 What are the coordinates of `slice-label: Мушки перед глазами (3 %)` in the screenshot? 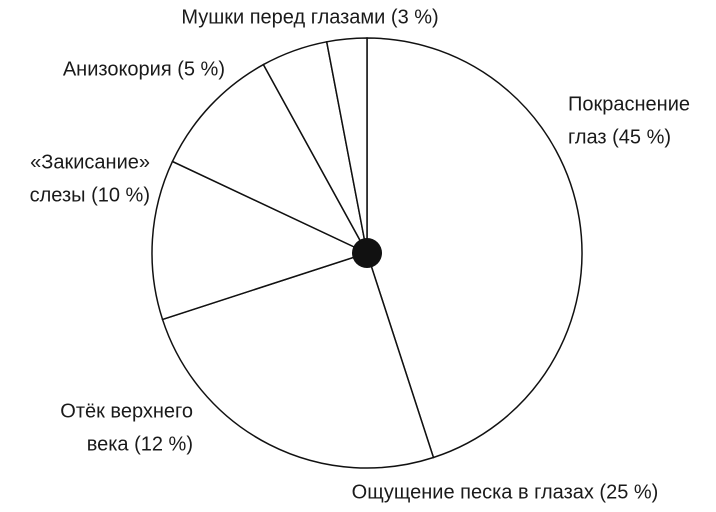 It's located at (309, 17).